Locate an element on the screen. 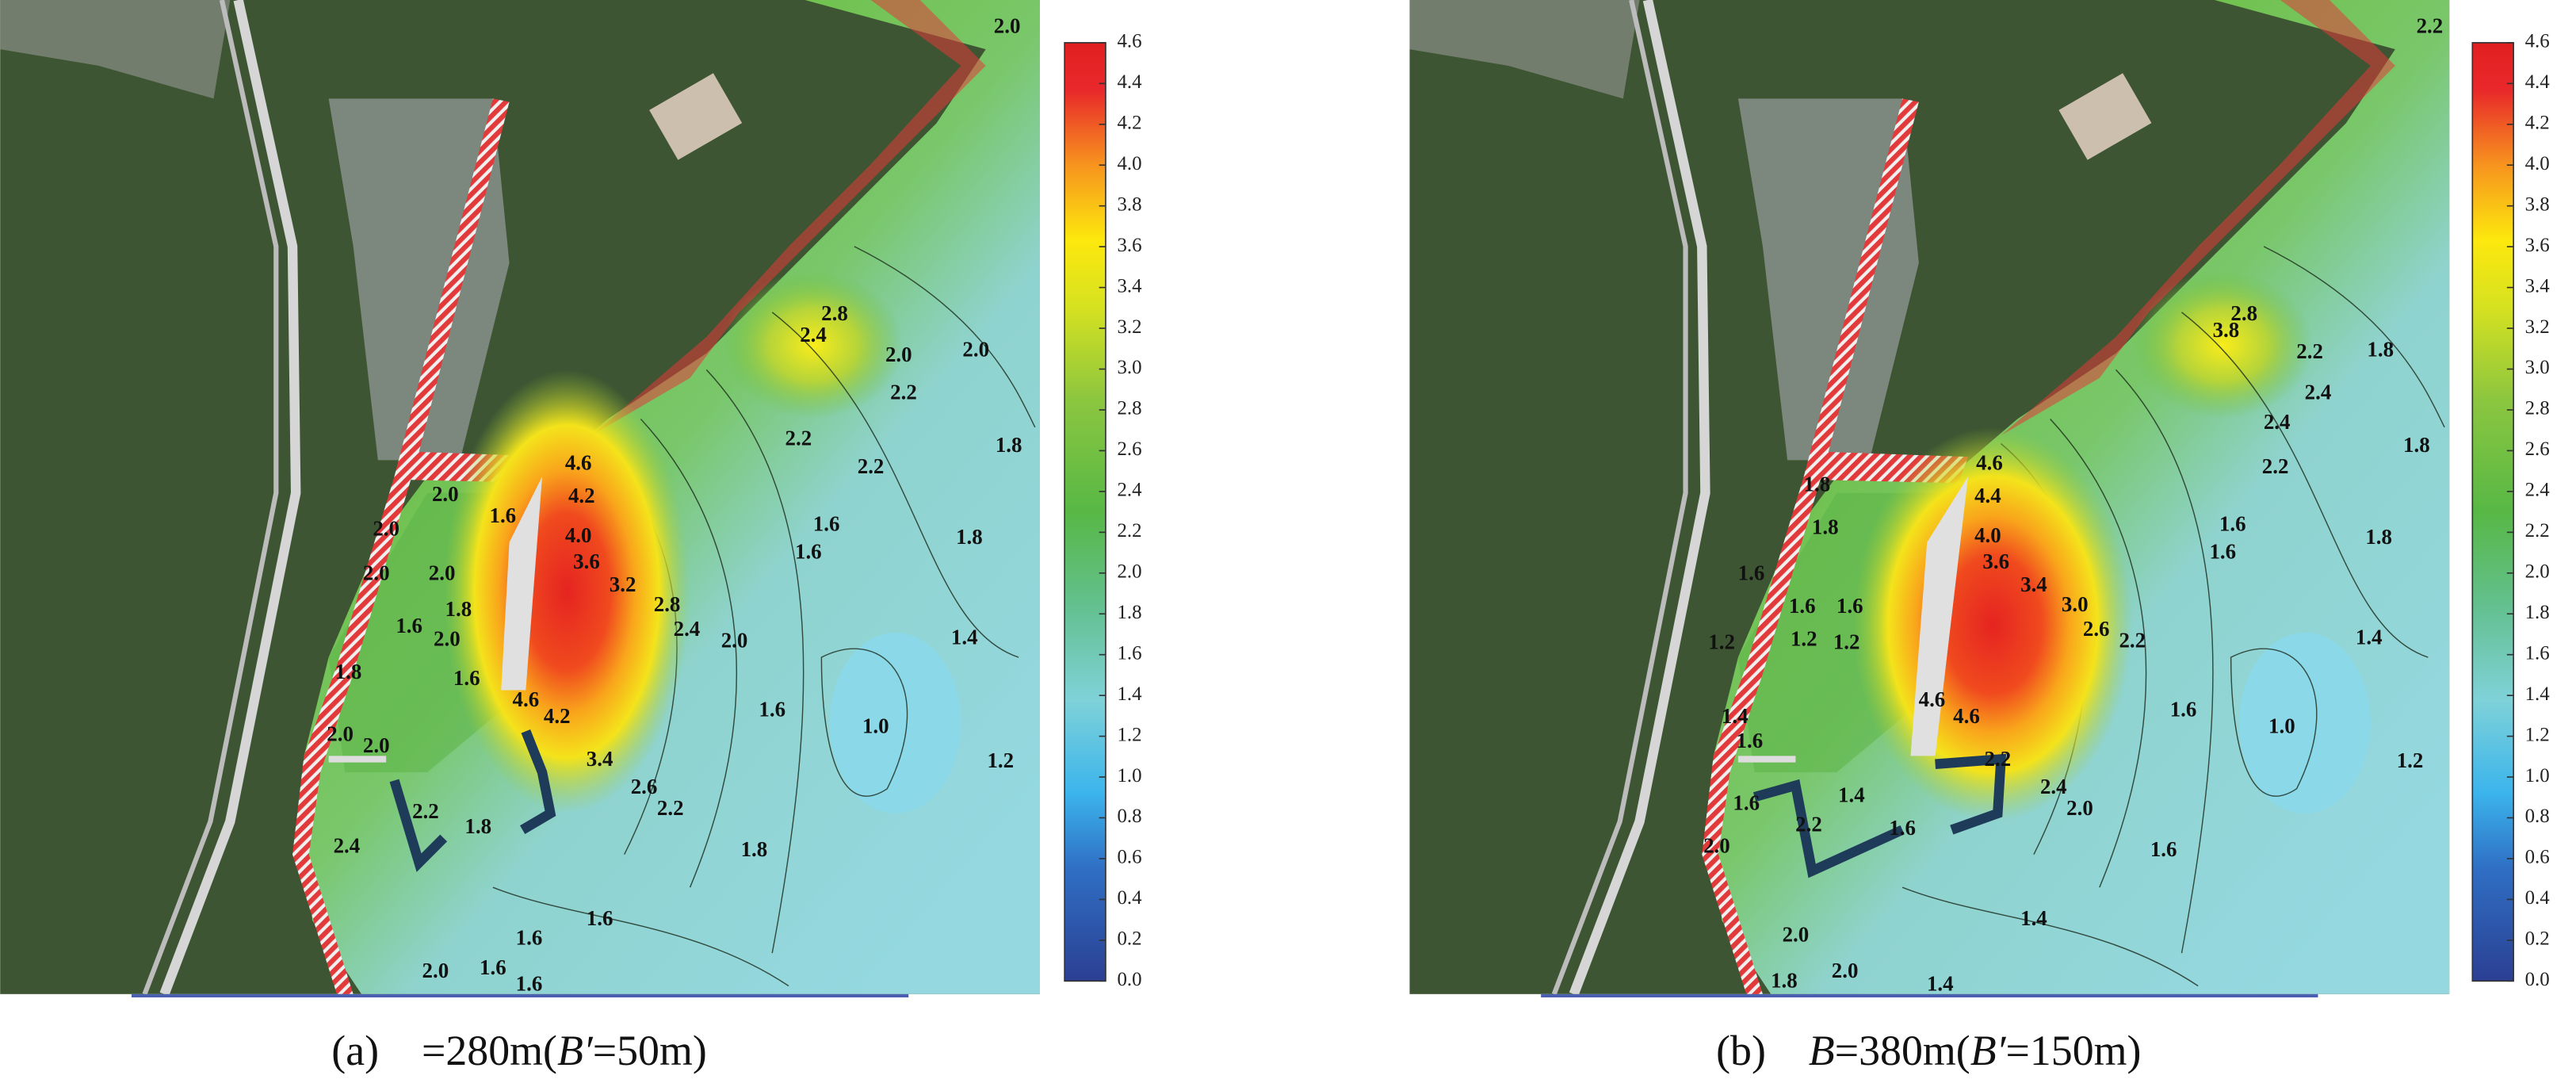 The image size is (2576, 1087). colorbar-tick-label: 3.0 is located at coordinates (2537, 367).